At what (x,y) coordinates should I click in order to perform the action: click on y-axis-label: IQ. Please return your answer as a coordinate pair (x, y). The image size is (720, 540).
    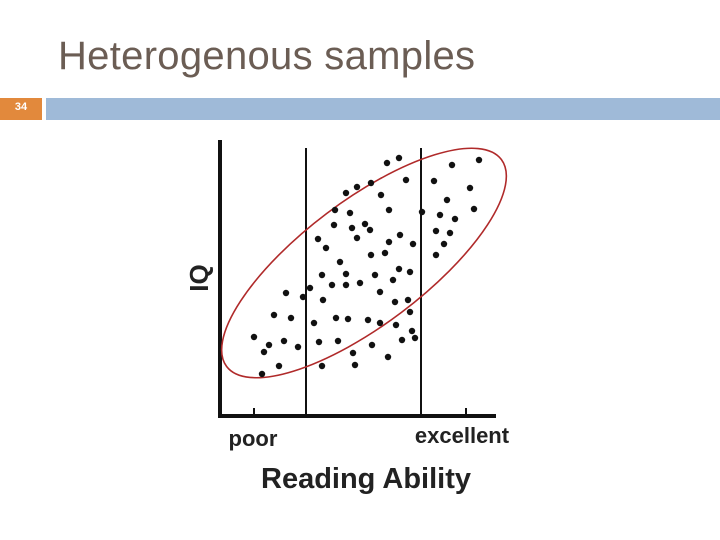
    Looking at the image, I should click on (199, 277).